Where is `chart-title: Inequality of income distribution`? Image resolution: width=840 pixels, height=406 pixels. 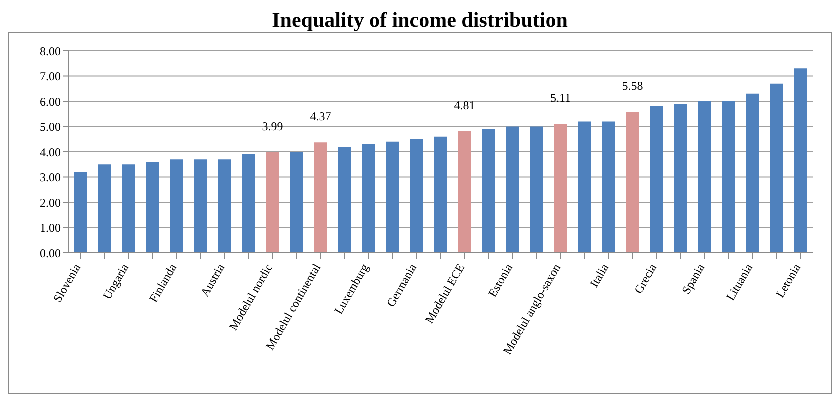
chart-title: Inequality of income distribution is located at coordinates (420, 20).